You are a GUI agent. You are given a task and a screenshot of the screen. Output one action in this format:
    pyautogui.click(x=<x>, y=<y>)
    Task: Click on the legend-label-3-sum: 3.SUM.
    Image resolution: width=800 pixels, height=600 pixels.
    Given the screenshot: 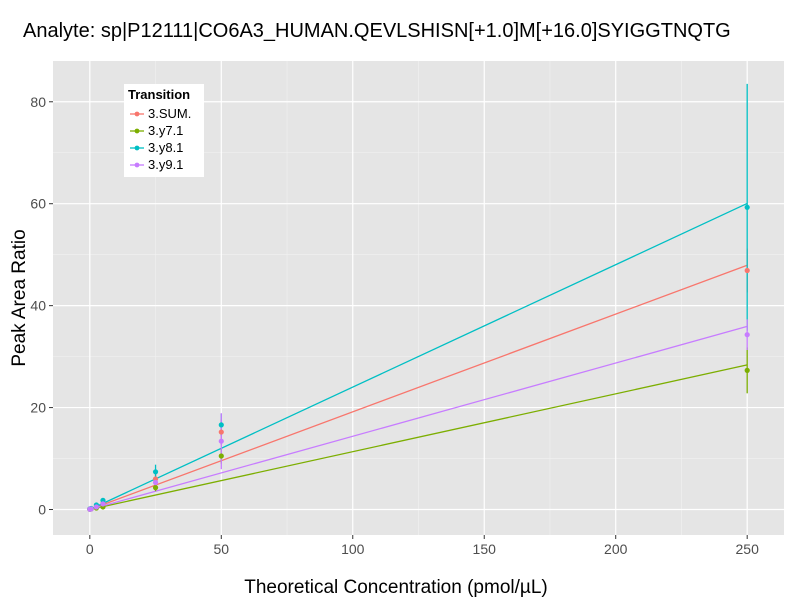 What is the action you would take?
    pyautogui.click(x=169, y=113)
    